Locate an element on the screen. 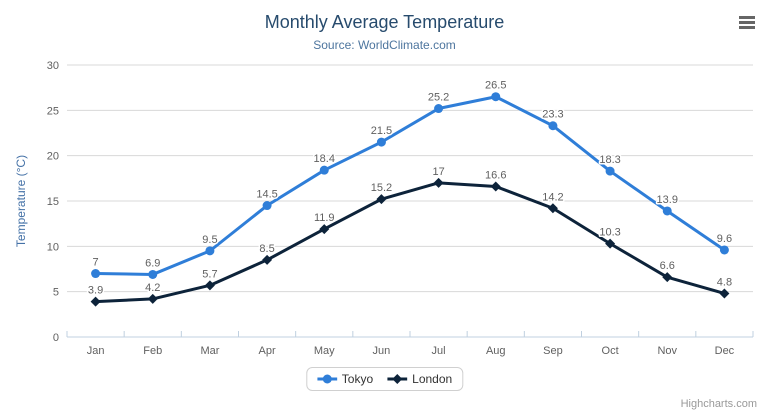 The height and width of the screenshot is (416, 769). legend-diamond-marker-icon is located at coordinates (397, 379).